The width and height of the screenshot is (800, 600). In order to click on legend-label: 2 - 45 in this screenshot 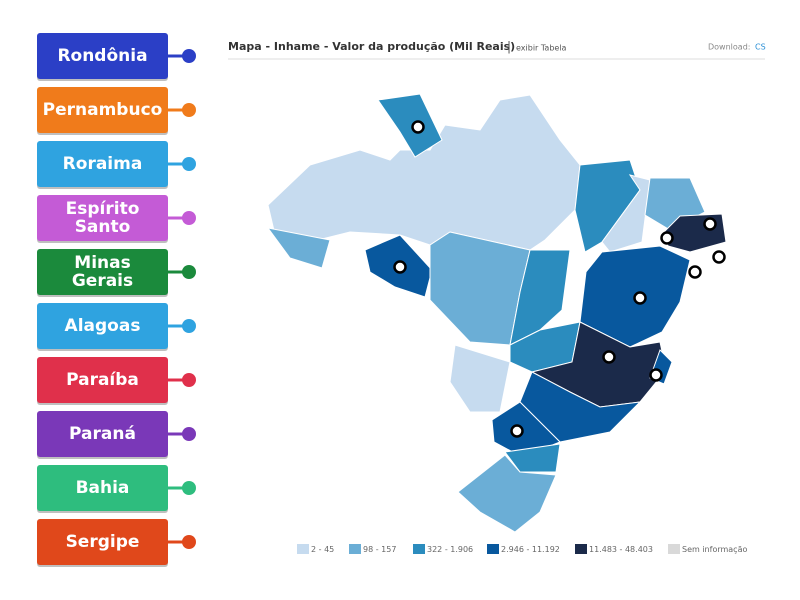, I will do `click(322, 549)`.